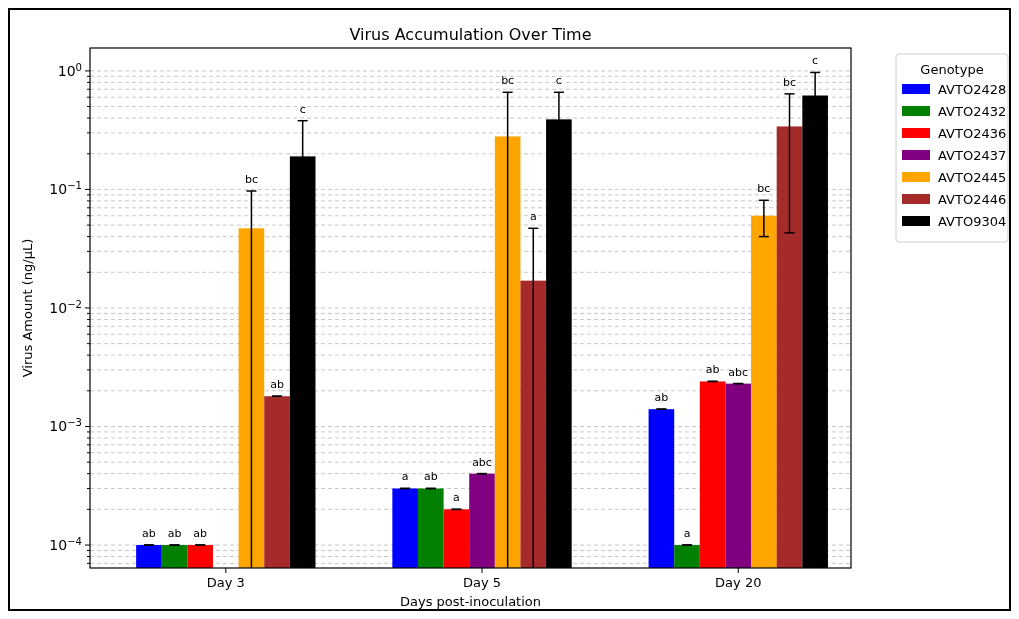  Describe the element at coordinates (27, 308) in the screenshot. I see `y-axis-title: Virus Amount (ng/µL)` at that location.